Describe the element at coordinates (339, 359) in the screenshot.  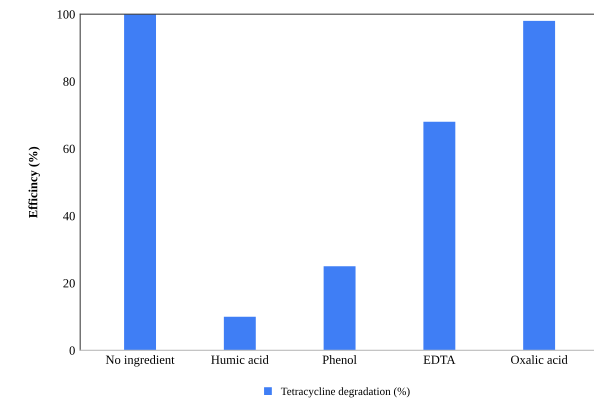
I see `x-tick-label: Phenol` at that location.